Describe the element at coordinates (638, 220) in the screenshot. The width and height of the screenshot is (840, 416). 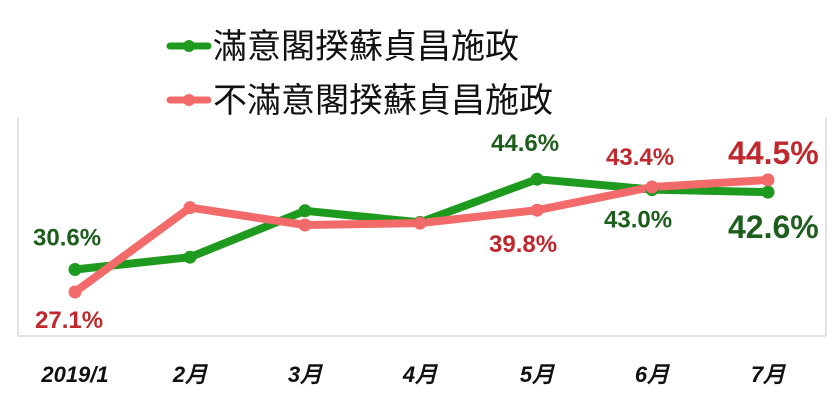
I see `data-label-s0-5: 43.0%` at that location.